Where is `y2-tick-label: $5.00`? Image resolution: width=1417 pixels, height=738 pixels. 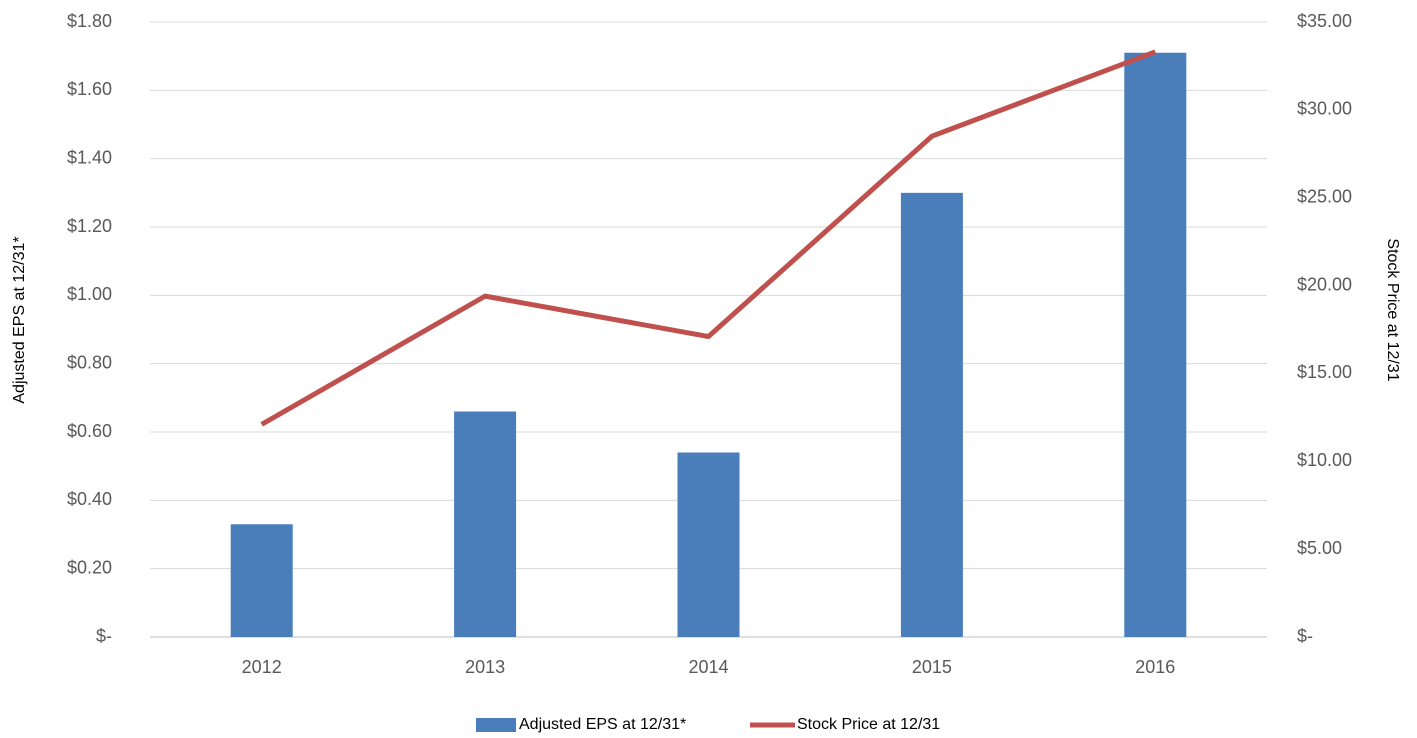
y2-tick-label: $5.00 is located at coordinates (1319, 548).